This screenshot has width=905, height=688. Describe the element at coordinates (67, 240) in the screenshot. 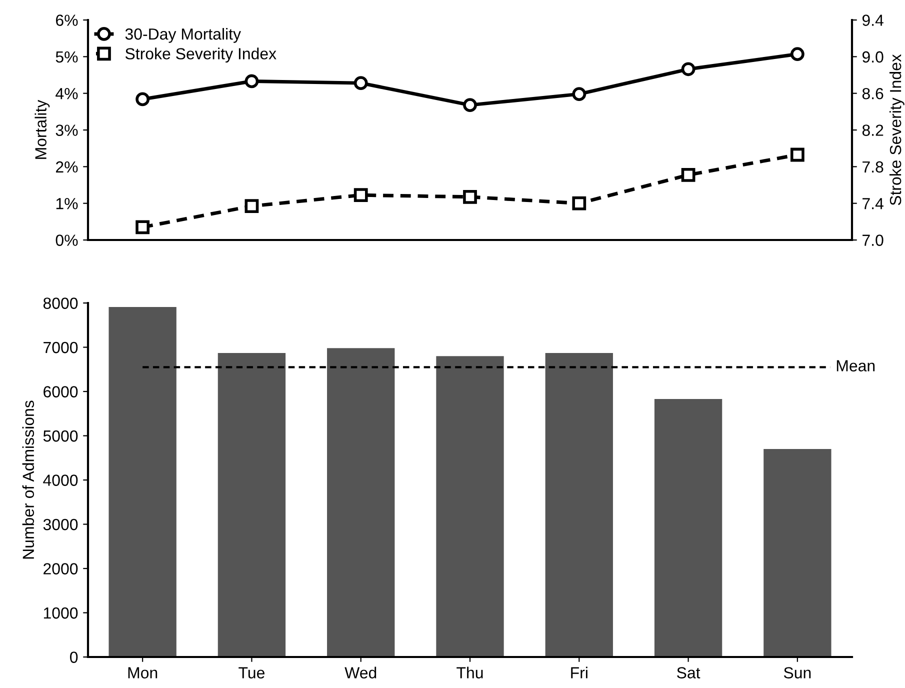

I see `y-tick-label: 0%` at that location.